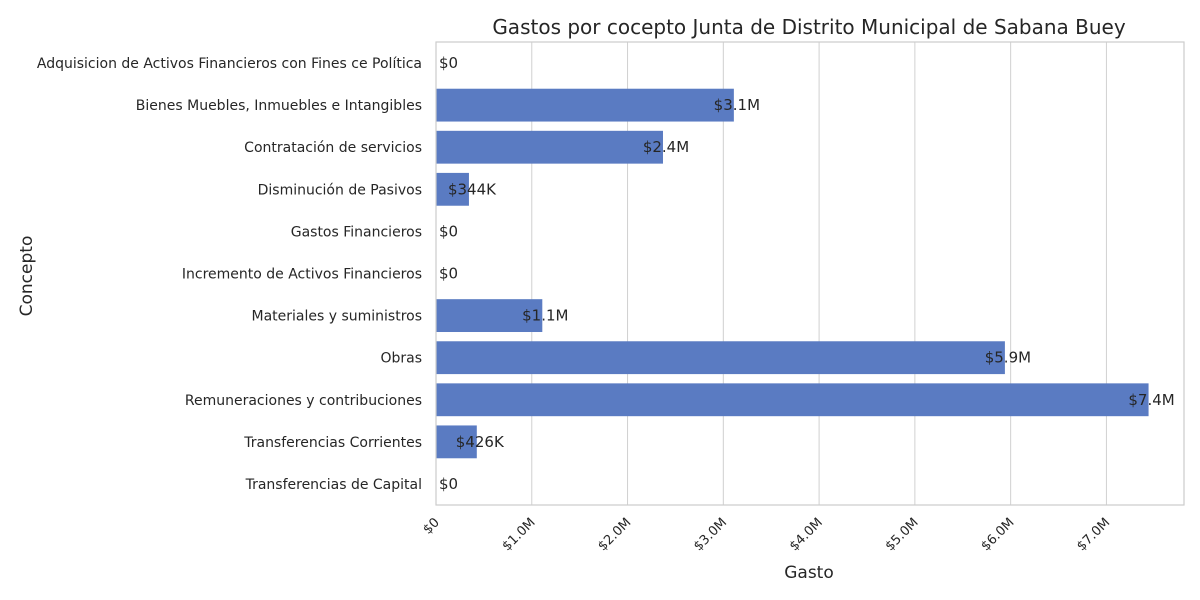 This screenshot has width=1200, height=600. Describe the element at coordinates (997, 534) in the screenshot. I see `x-tick-label: $6.0M` at that location.